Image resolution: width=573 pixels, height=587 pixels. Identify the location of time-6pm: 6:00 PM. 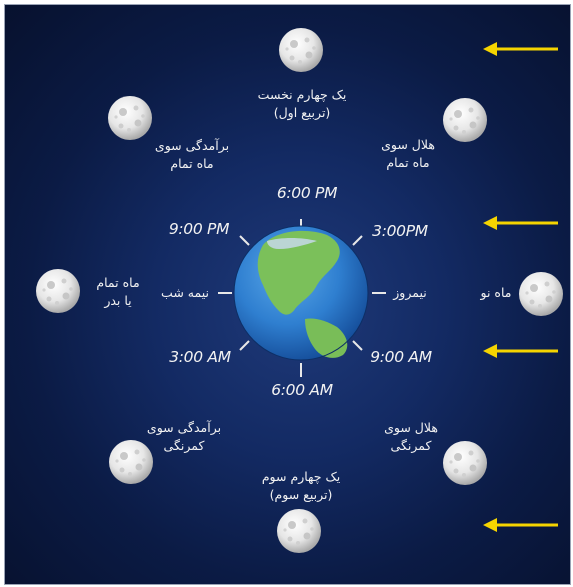
(307, 193).